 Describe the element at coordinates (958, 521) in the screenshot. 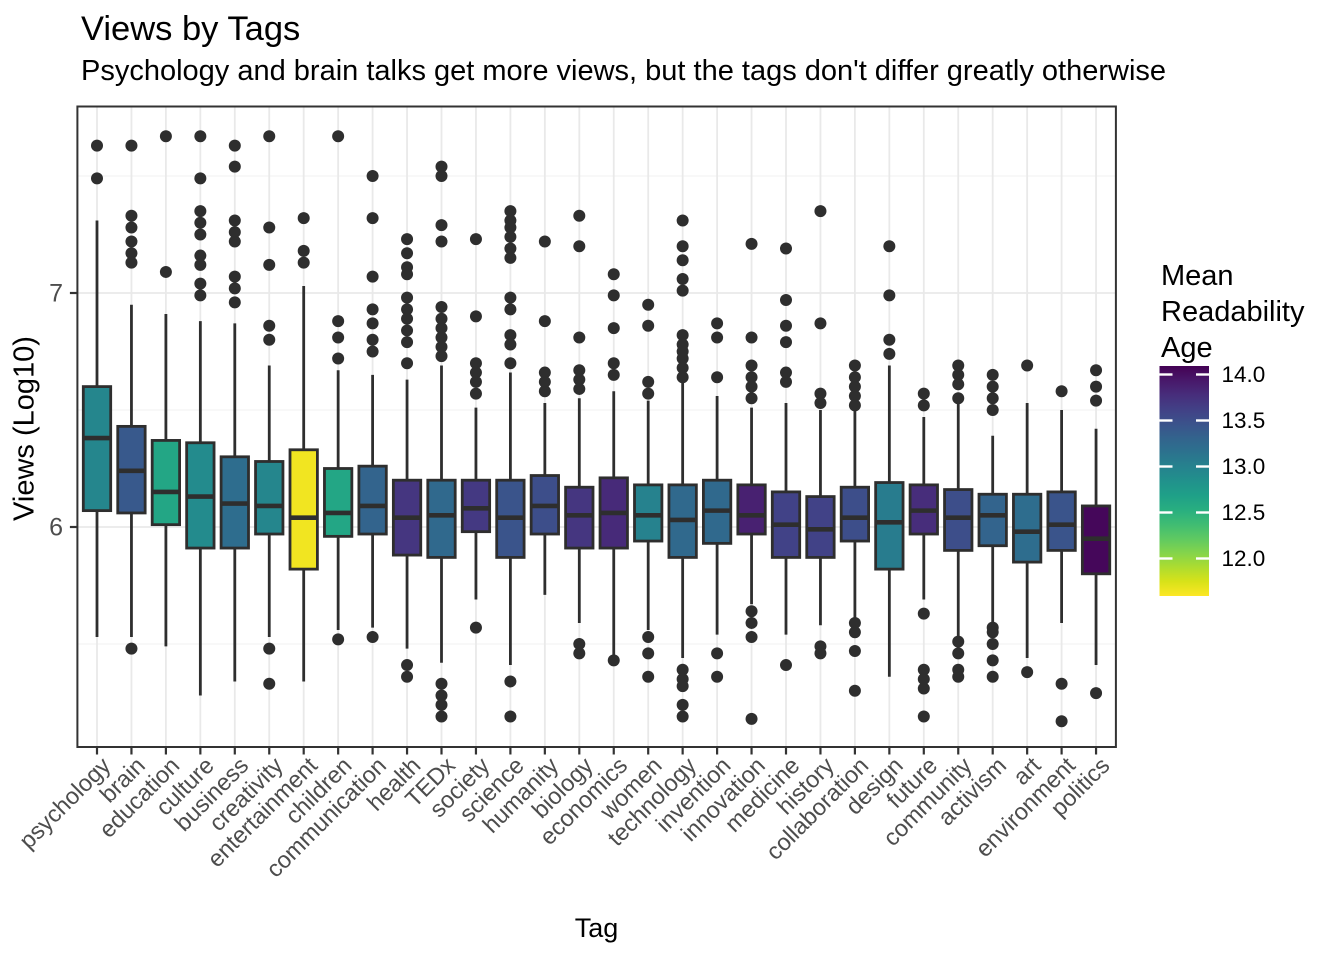

I see `boxplot-community` at that location.